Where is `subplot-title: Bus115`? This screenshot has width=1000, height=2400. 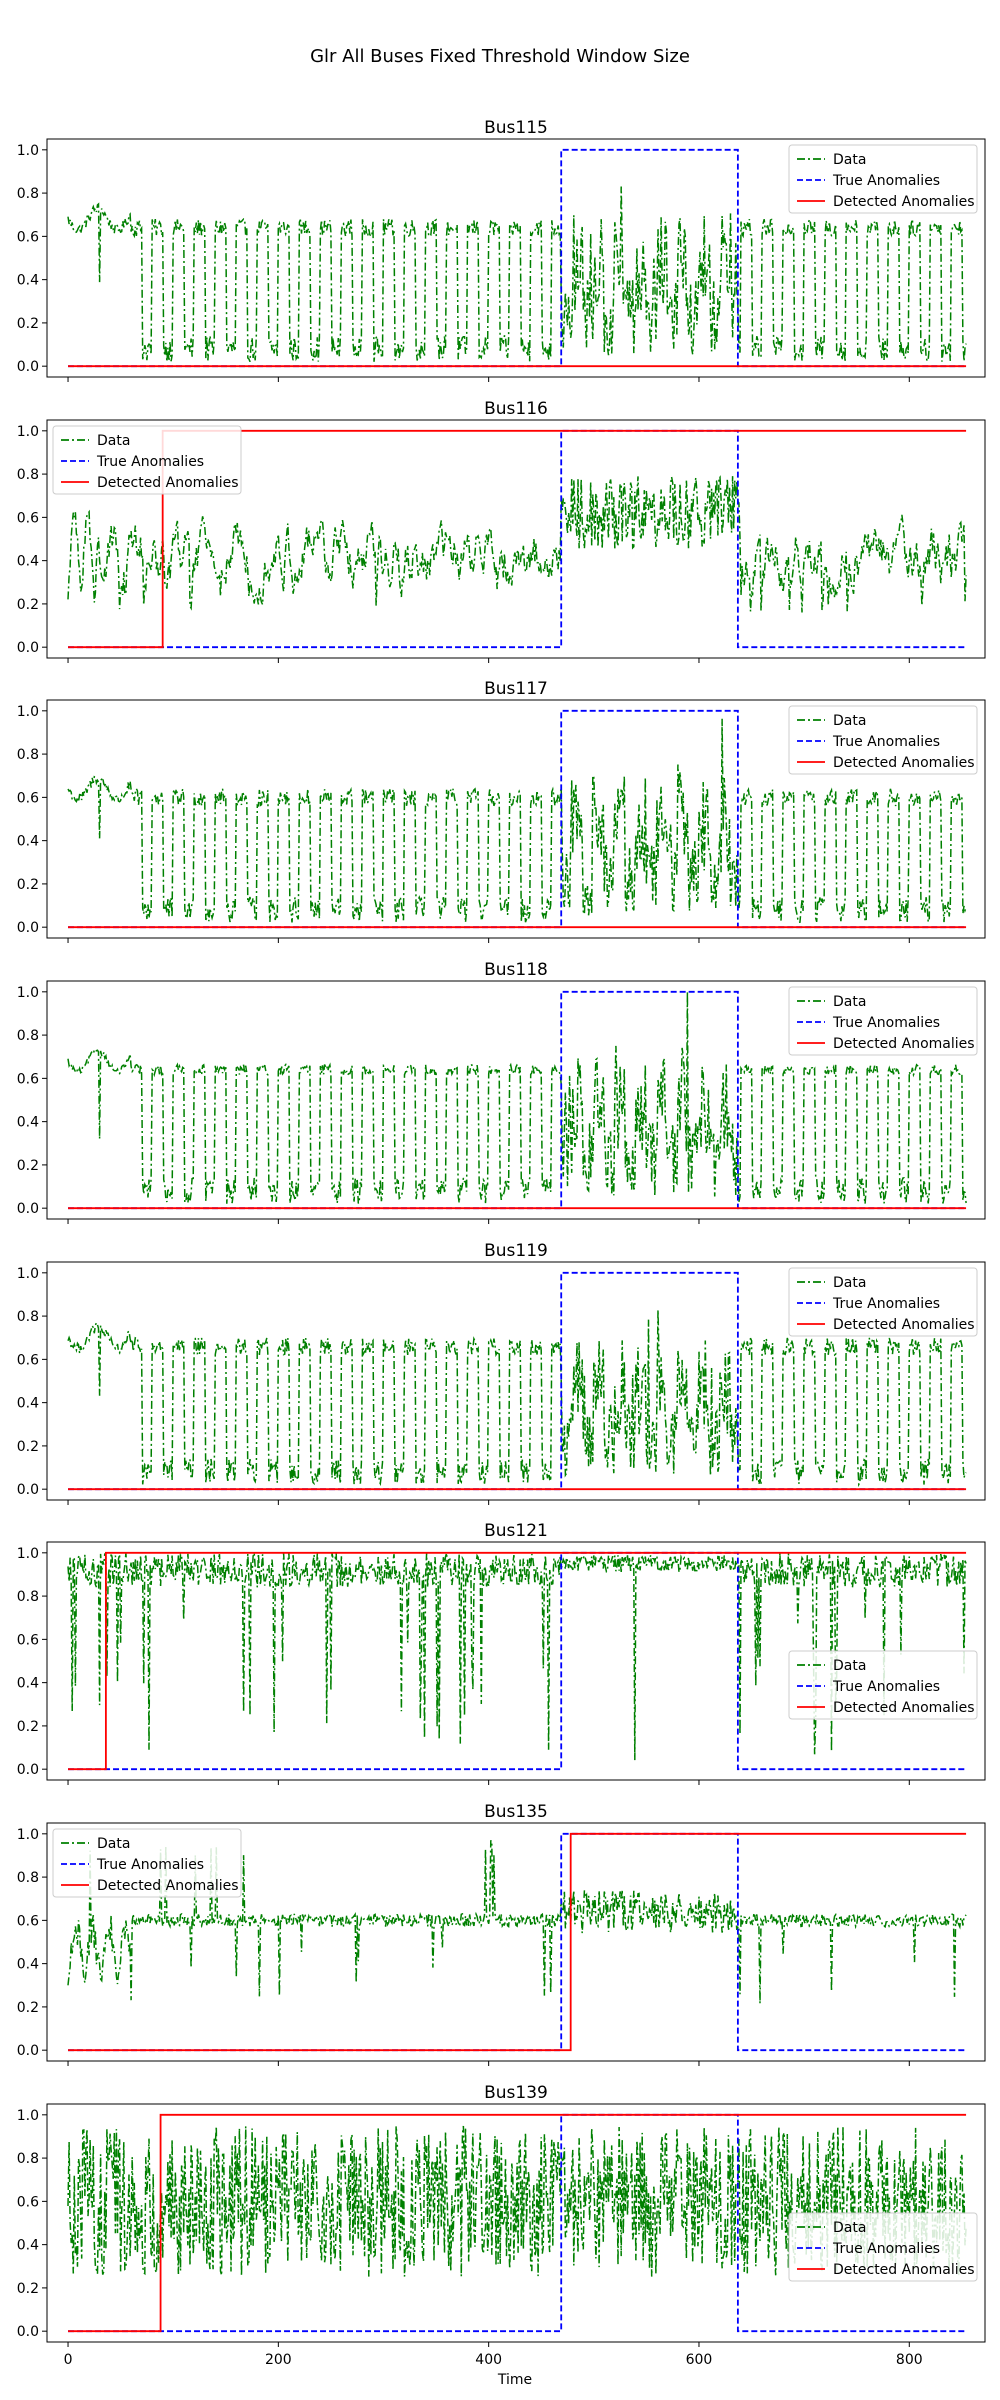 subplot-title: Bus115 is located at coordinates (516, 128).